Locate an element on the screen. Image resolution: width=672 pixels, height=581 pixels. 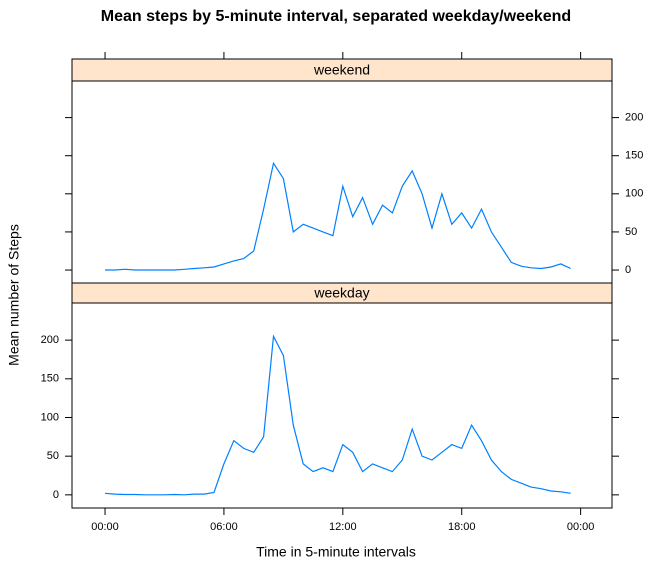
y-axis-label: Mean number of Steps is located at coordinates (14, 295).